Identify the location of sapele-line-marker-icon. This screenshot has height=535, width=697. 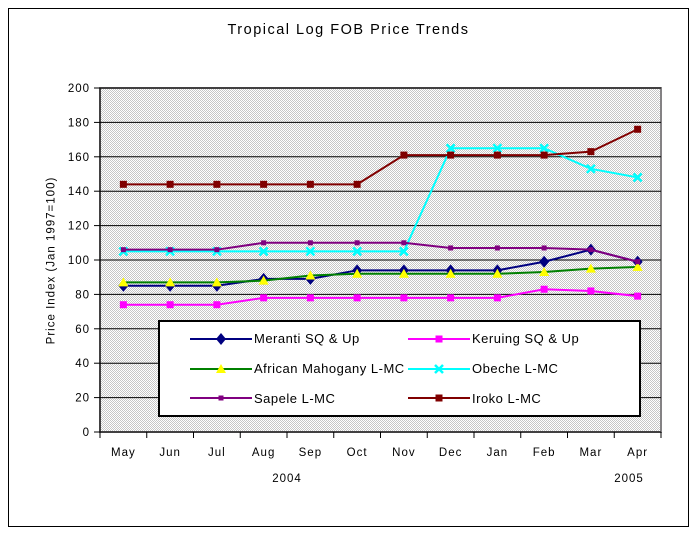
(221, 398).